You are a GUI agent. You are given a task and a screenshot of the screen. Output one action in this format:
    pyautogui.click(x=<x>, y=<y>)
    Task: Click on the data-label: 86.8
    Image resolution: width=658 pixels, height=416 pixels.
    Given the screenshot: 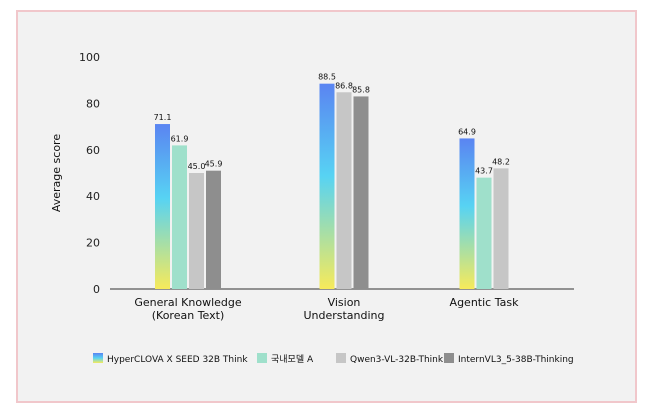 What is the action you would take?
    pyautogui.click(x=344, y=85)
    